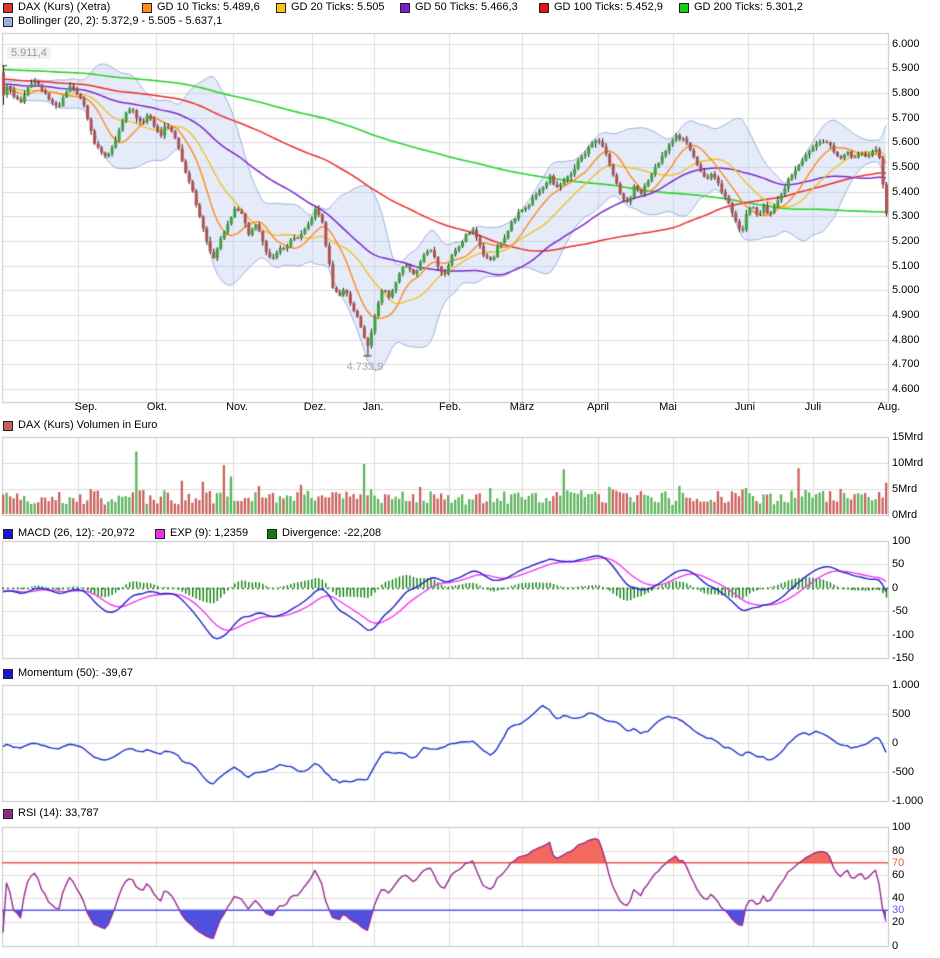  I want to click on legend-item-gd10: GD 10 Ticks: 5.489,6, so click(201, 7).